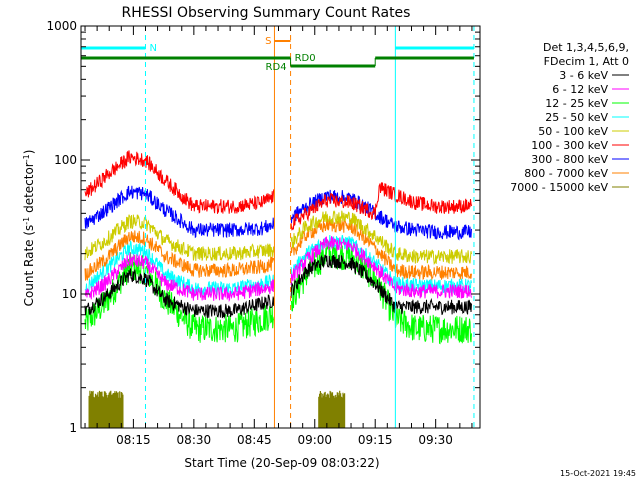 The width and height of the screenshot is (640, 480). What do you see at coordinates (586, 47) in the screenshot?
I see `legend-header-line: Det 1,3,4,5,6,9,` at bounding box center [586, 47].